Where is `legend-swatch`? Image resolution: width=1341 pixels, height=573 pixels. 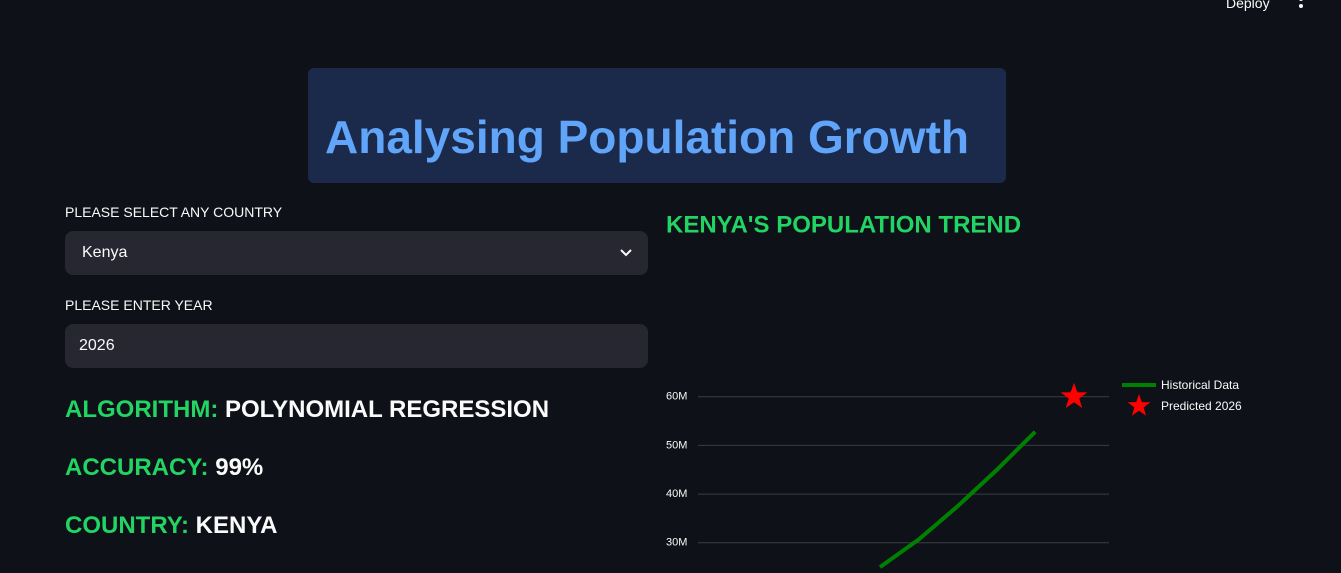 legend-swatch is located at coordinates (1139, 405).